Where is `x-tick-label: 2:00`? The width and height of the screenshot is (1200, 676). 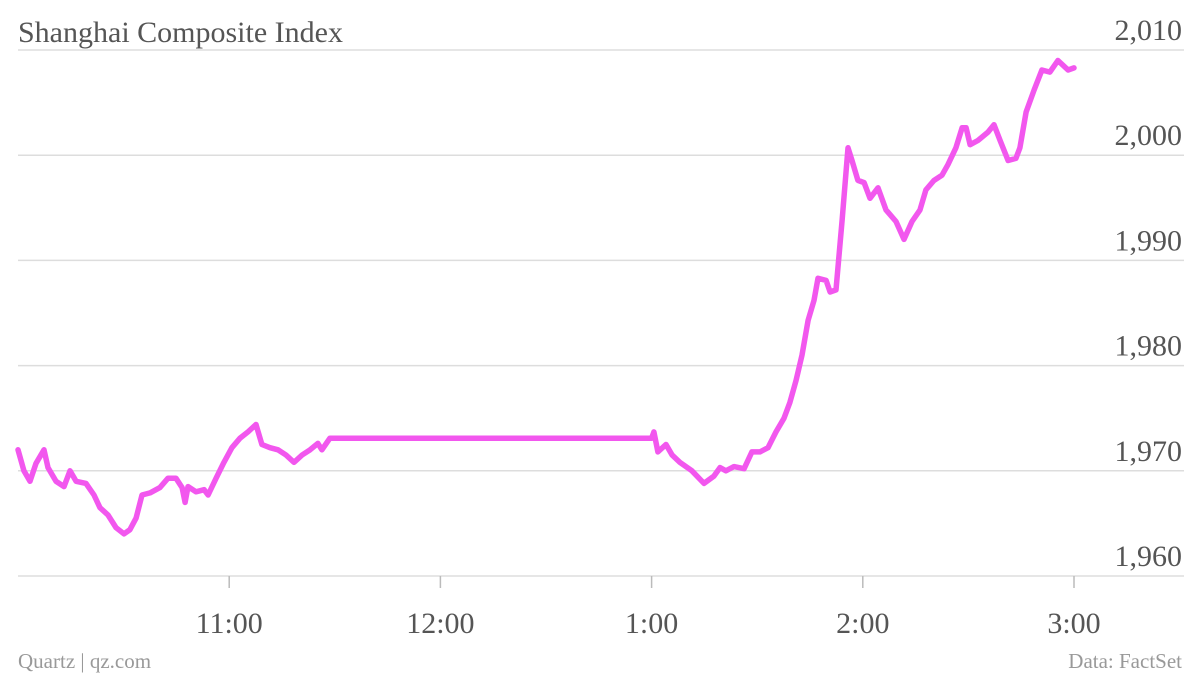
x-tick-label: 2:00 is located at coordinates (862, 623).